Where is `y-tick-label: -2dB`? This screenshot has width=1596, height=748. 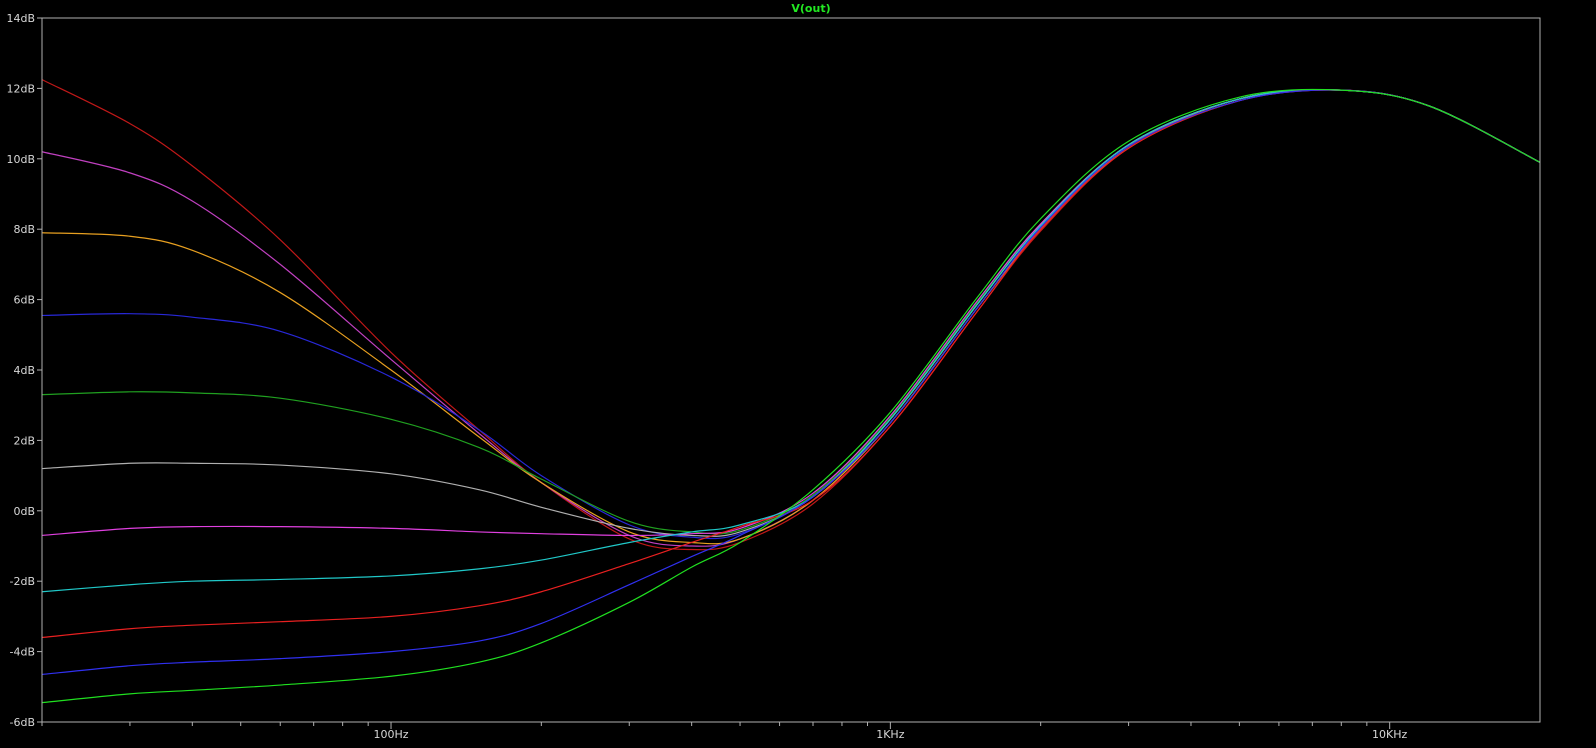 y-tick-label: -2dB is located at coordinates (23, 581).